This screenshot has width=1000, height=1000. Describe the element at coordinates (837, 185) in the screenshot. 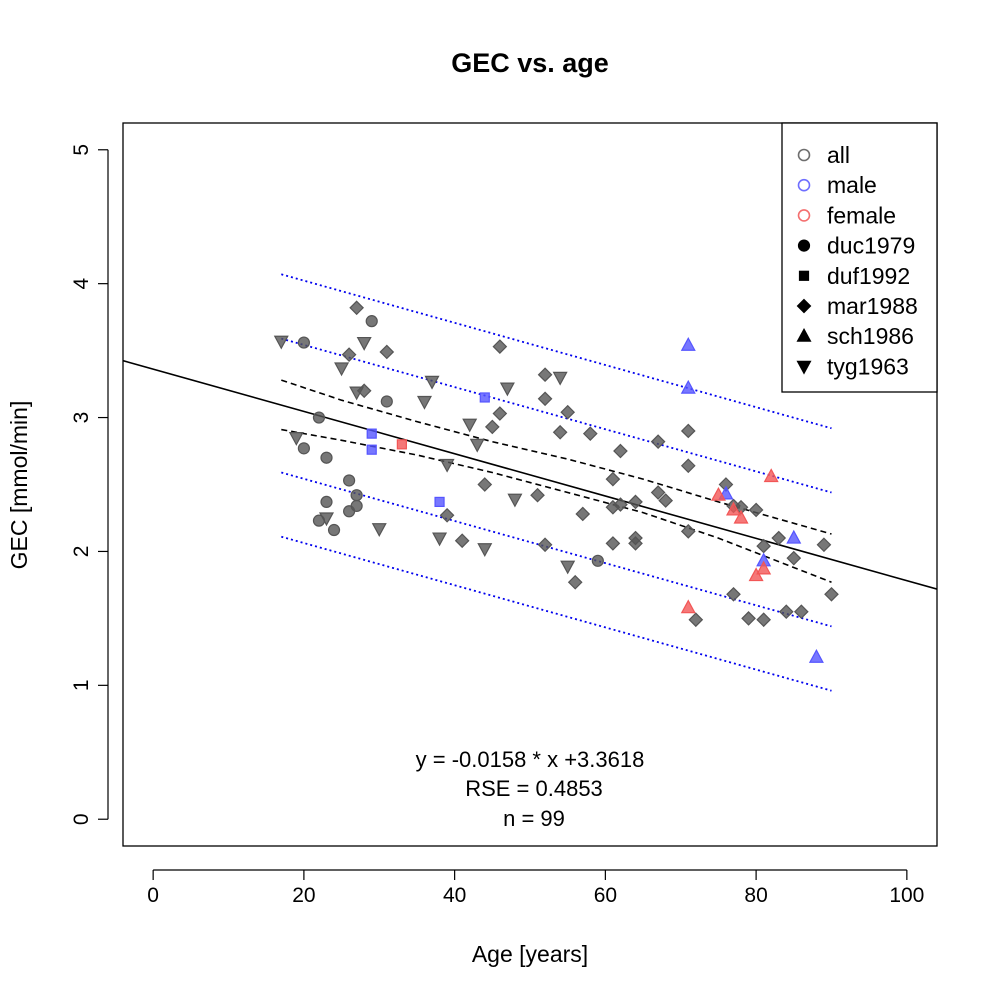

I see `legend-item-male: male` at that location.